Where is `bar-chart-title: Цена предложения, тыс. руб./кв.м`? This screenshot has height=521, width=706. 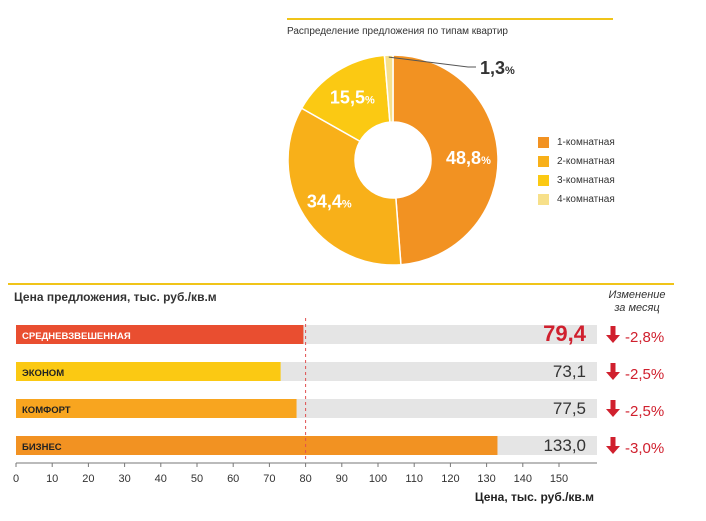
bar-chart-title: Цена предложения, тыс. руб./кв.м is located at coordinates (115, 297).